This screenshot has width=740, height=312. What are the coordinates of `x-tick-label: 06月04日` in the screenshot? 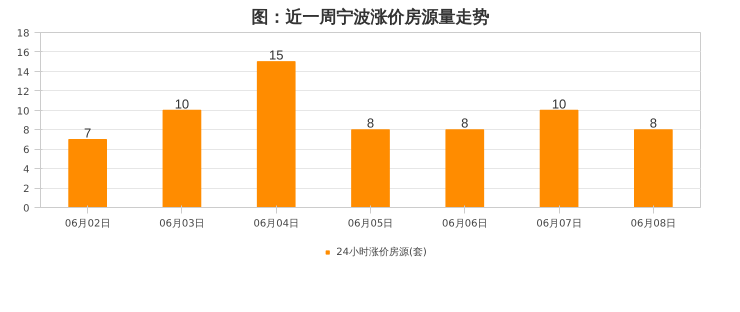 It's located at (276, 224).